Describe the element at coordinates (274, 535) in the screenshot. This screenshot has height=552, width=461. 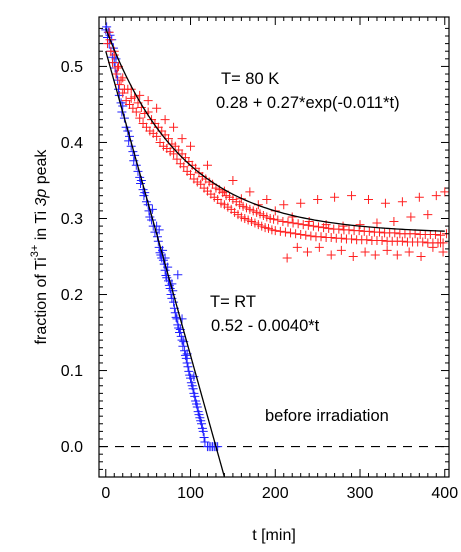
I see `x-axis-title: t [min]` at that location.